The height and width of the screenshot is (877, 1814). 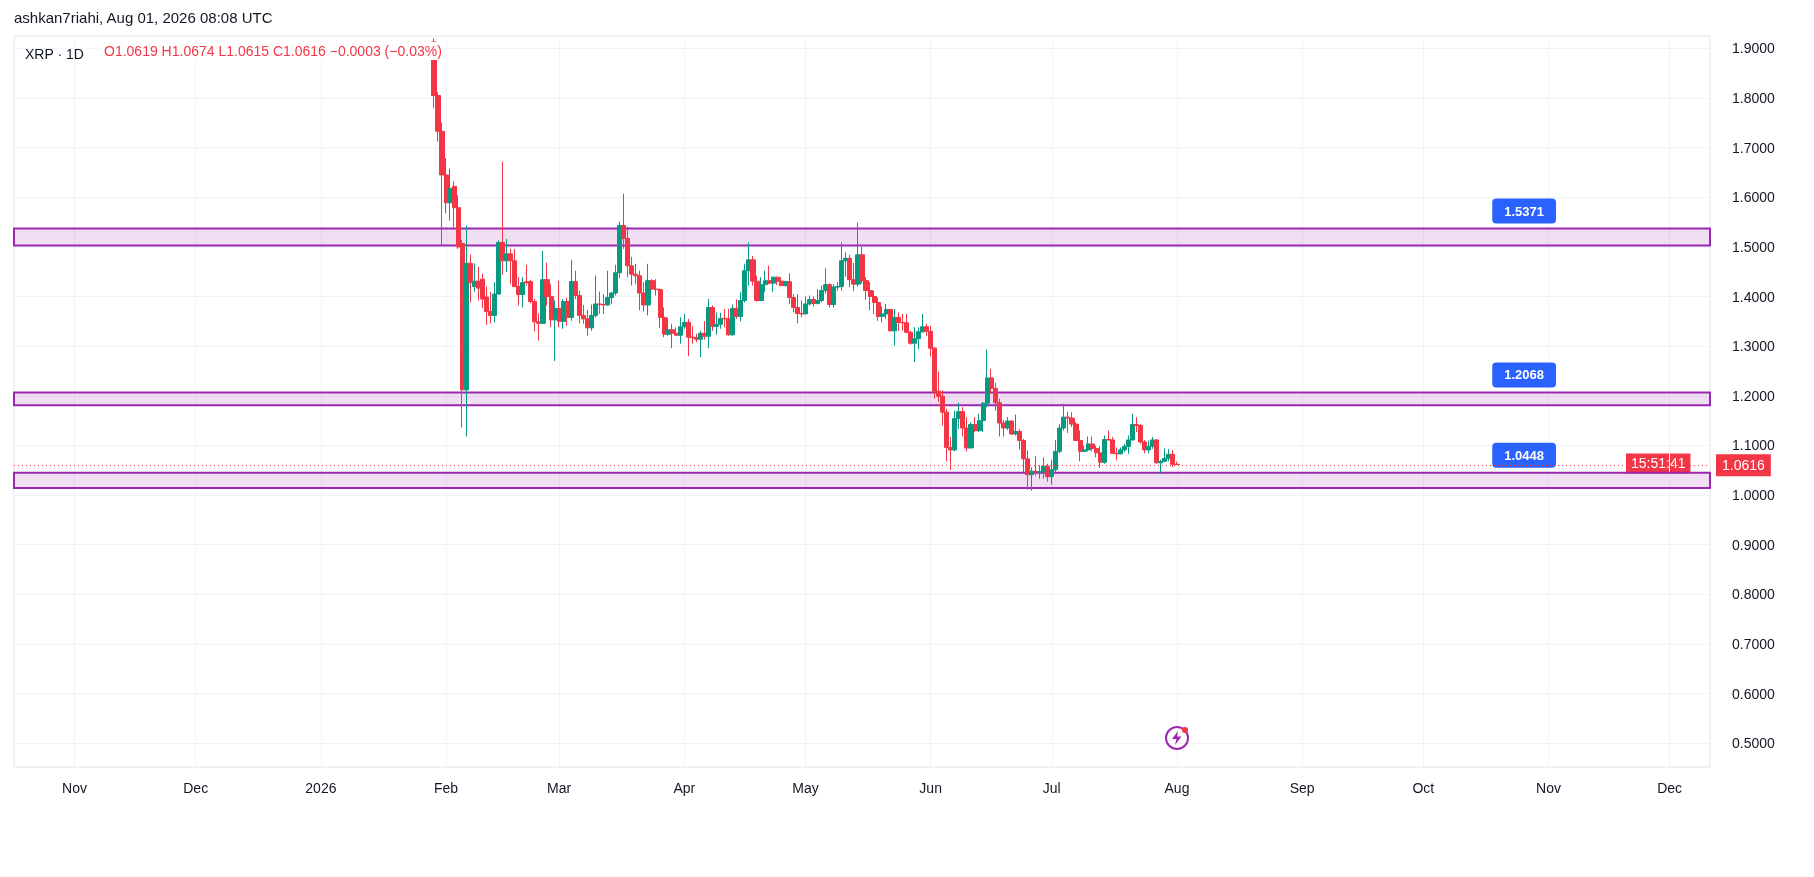 What do you see at coordinates (54, 54) in the screenshot?
I see `text: XRP · 1D` at bounding box center [54, 54].